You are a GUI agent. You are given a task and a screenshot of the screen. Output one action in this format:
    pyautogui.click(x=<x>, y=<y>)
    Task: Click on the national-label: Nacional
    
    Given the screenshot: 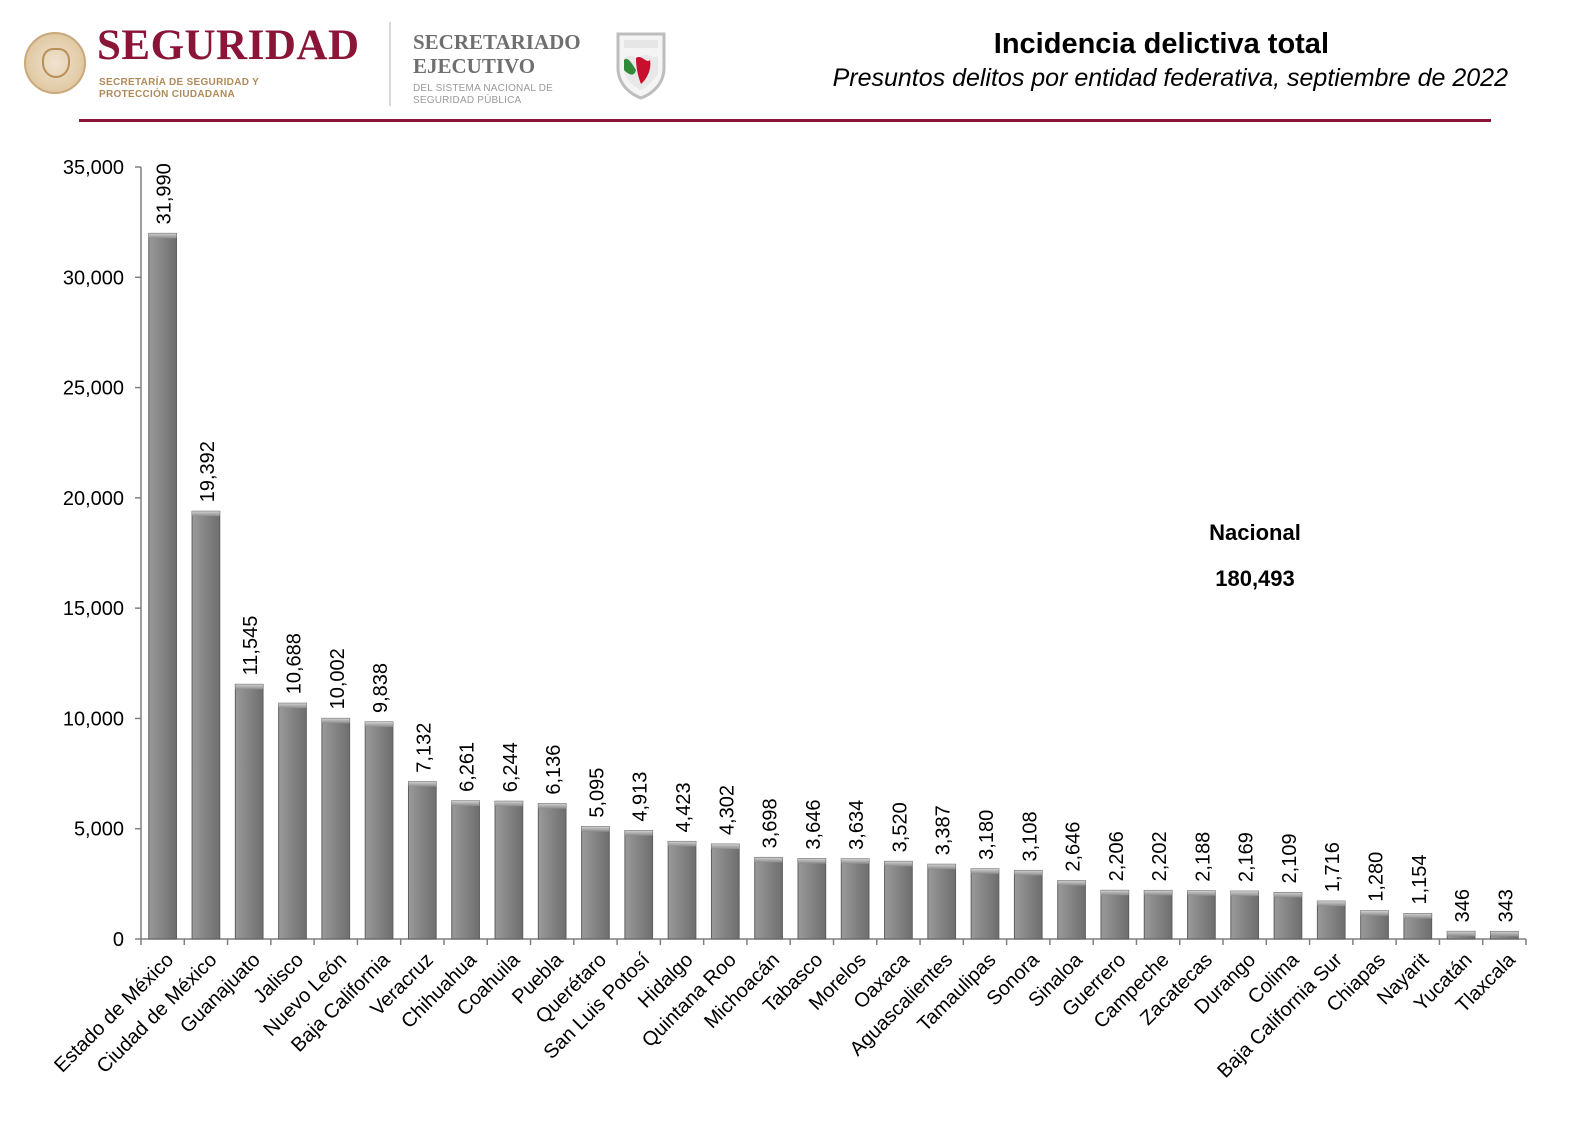 What is the action you would take?
    pyautogui.click(x=1255, y=532)
    